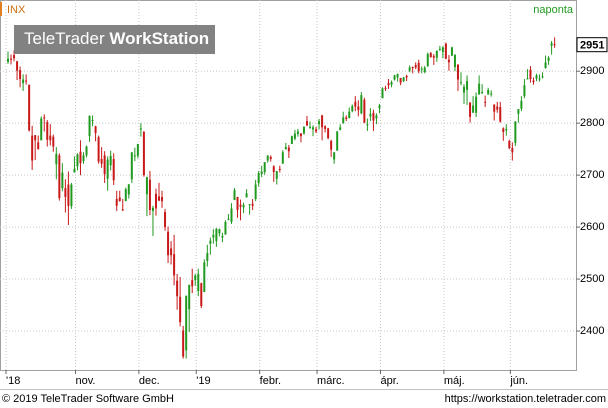 The width and height of the screenshot is (608, 408). I want to click on y-tick-label: 2800, so click(592, 123).